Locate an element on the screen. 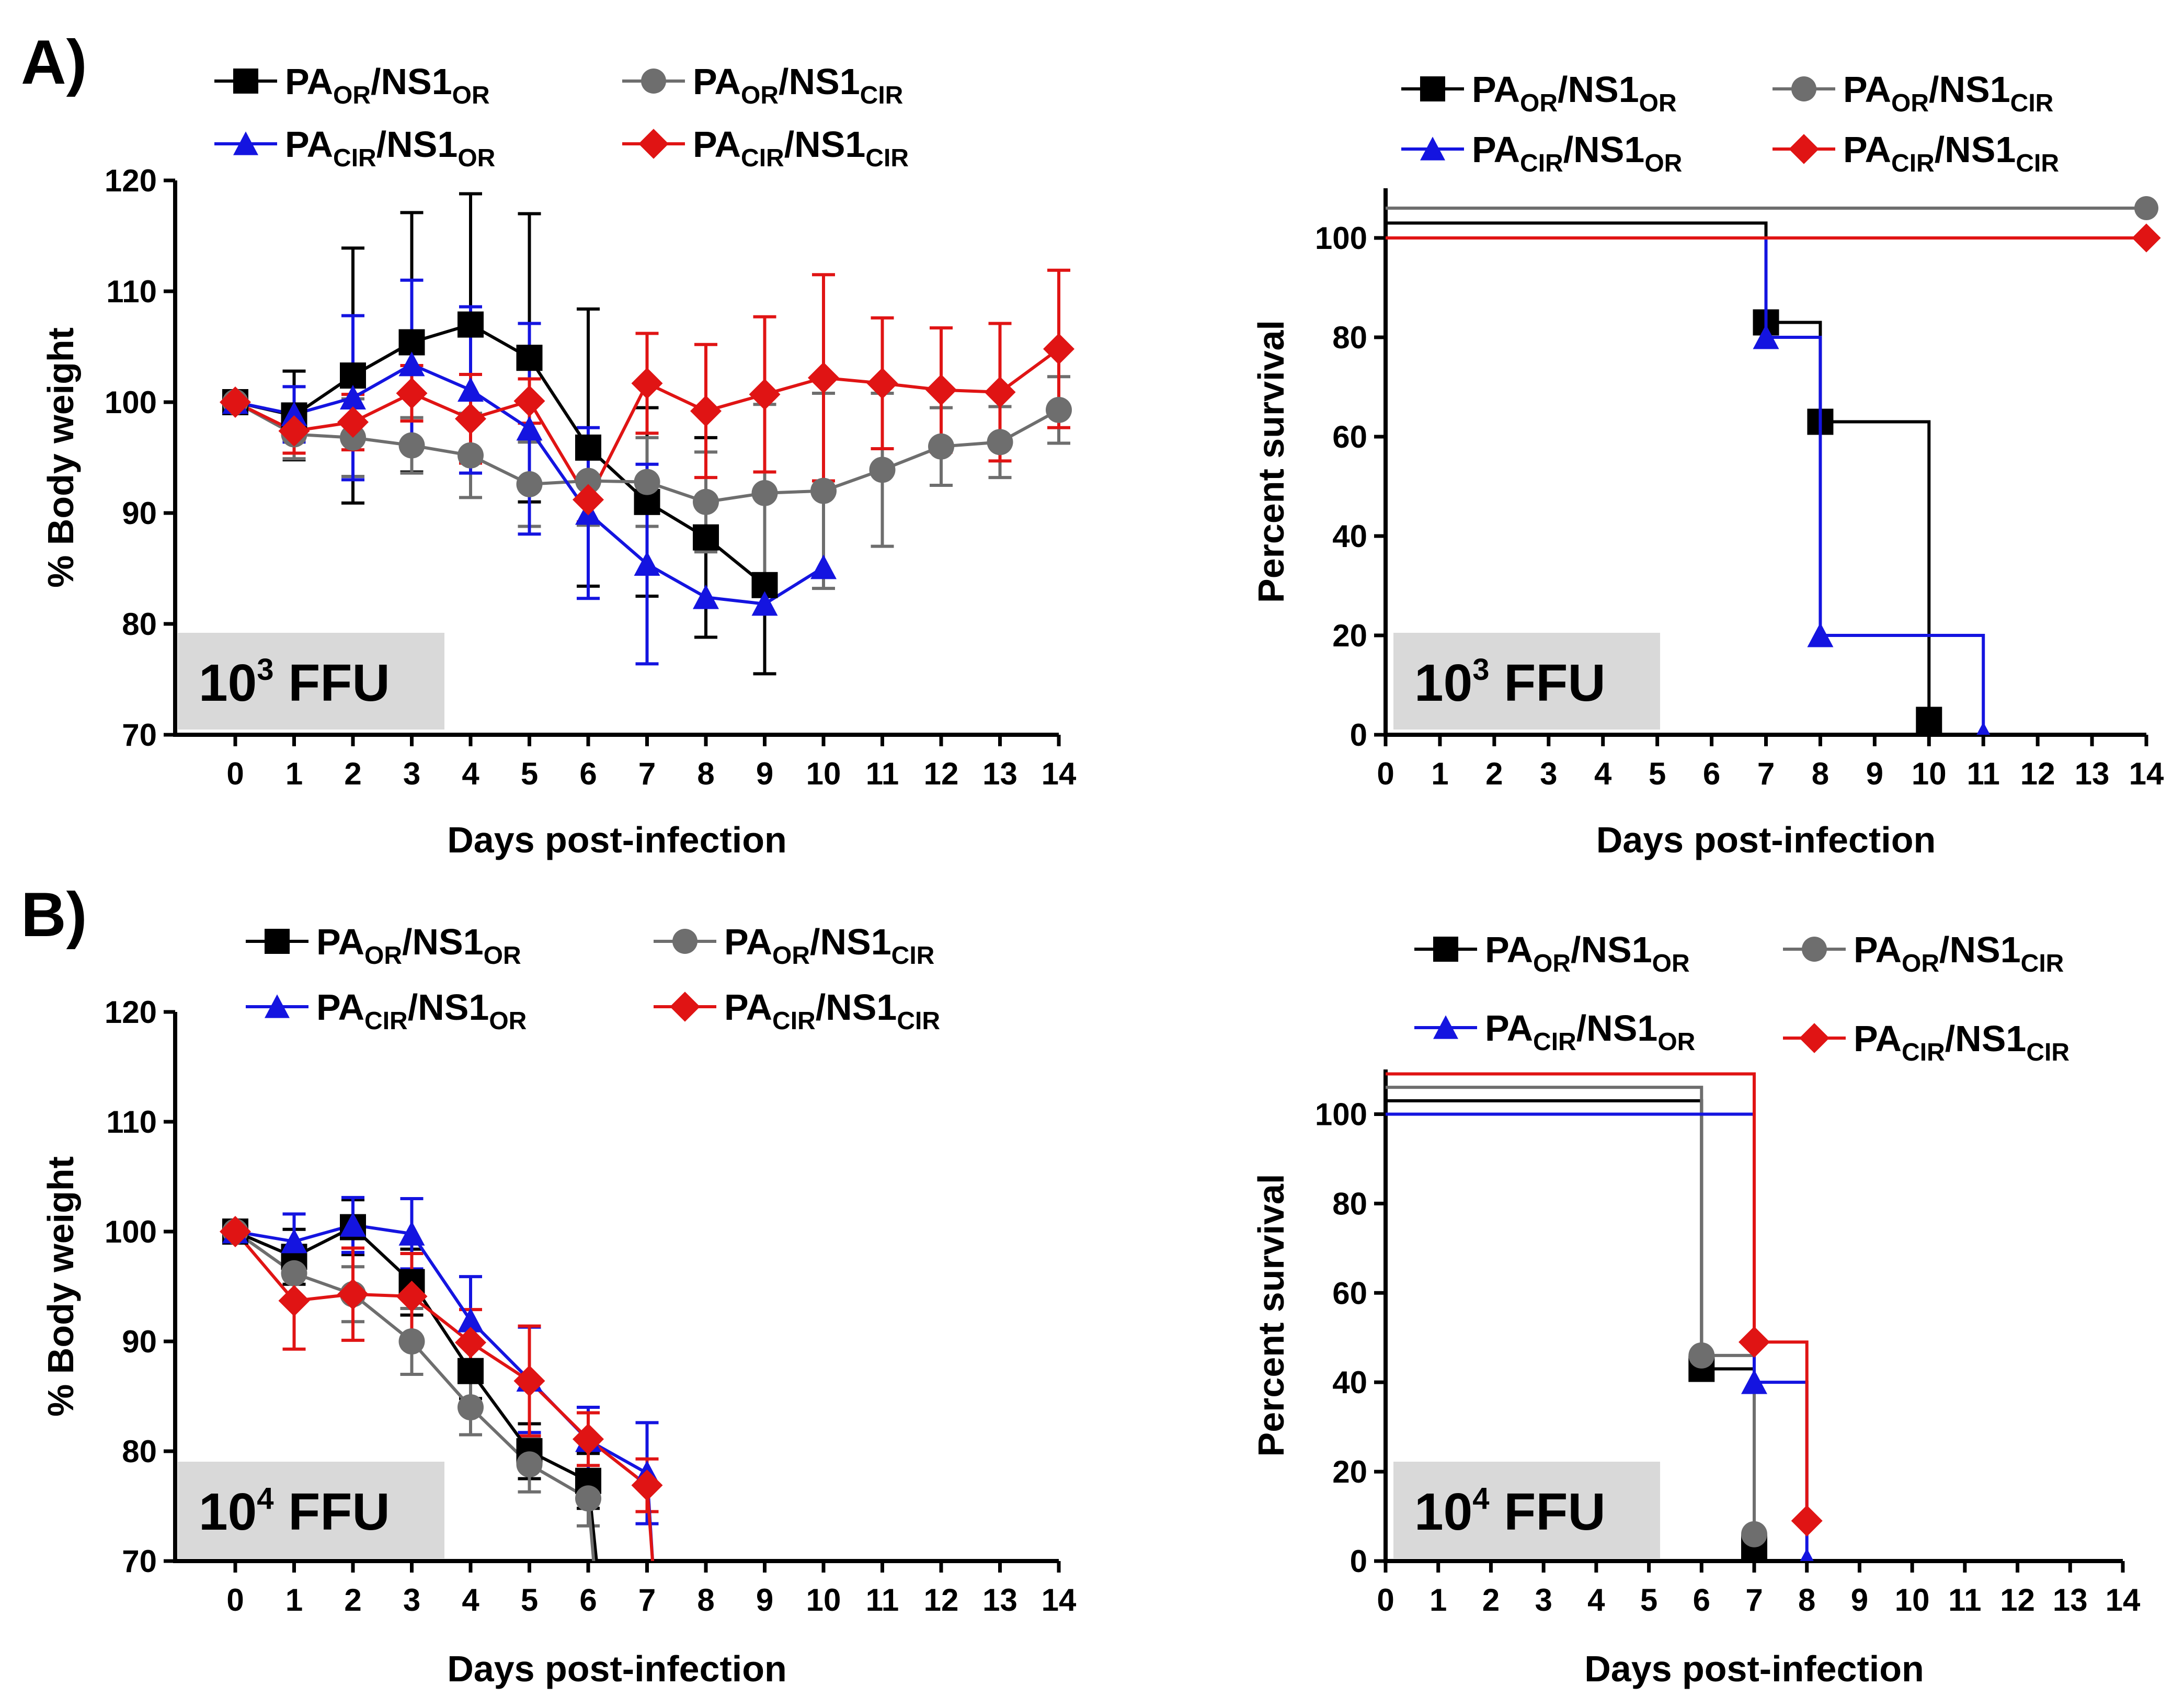 The width and height of the screenshot is (2184, 1708). x-axis-label: Days post-infection is located at coordinates (1754, 1668).